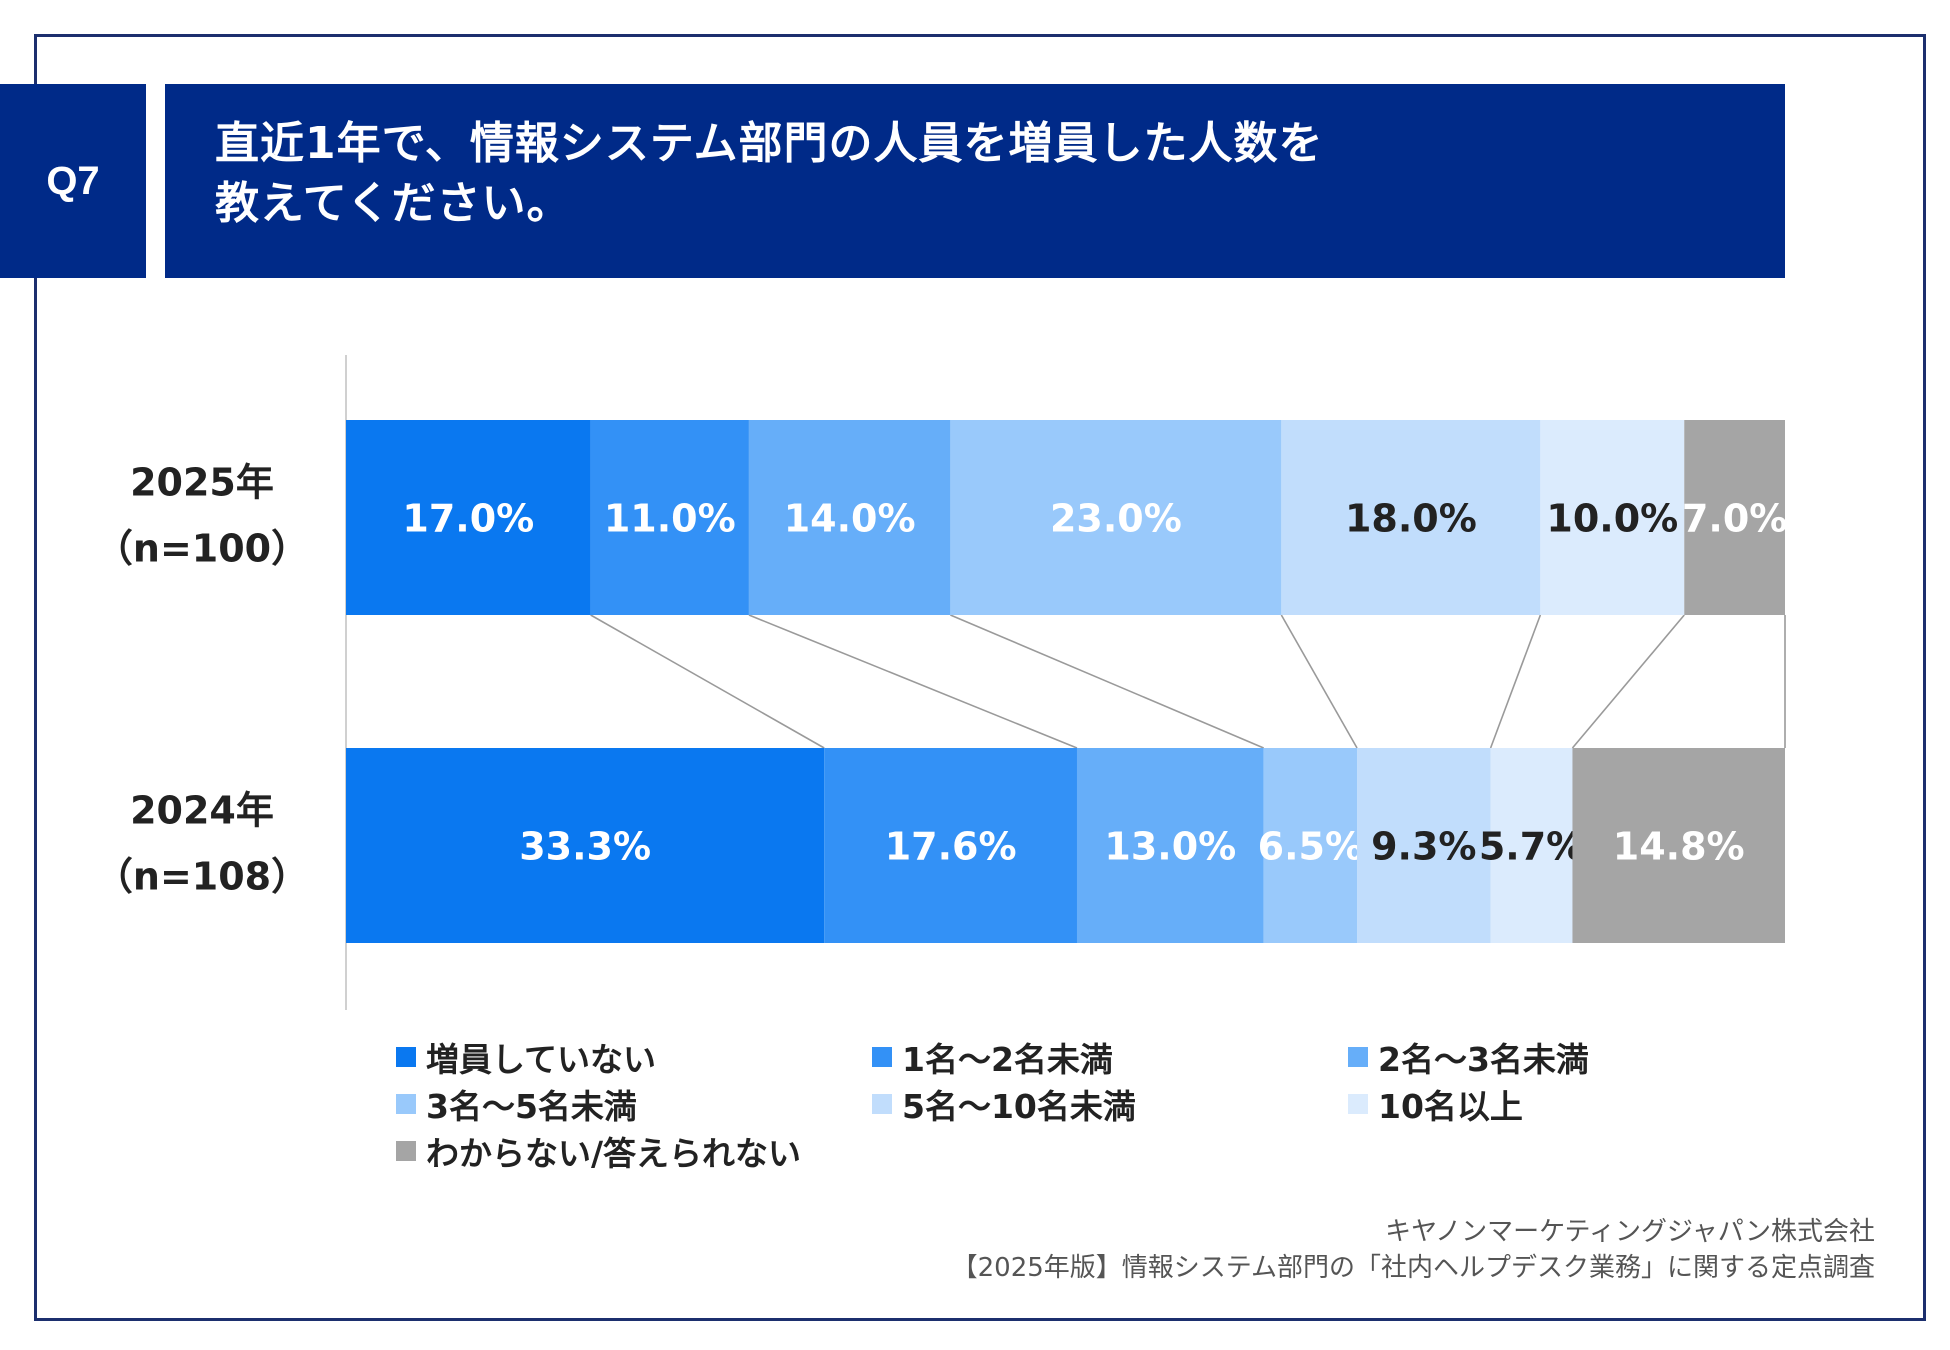 Image resolution: width=1950 pixels, height=1350 pixels. I want to click on legend-label-3: 2名～3名未満, so click(1483, 1059).